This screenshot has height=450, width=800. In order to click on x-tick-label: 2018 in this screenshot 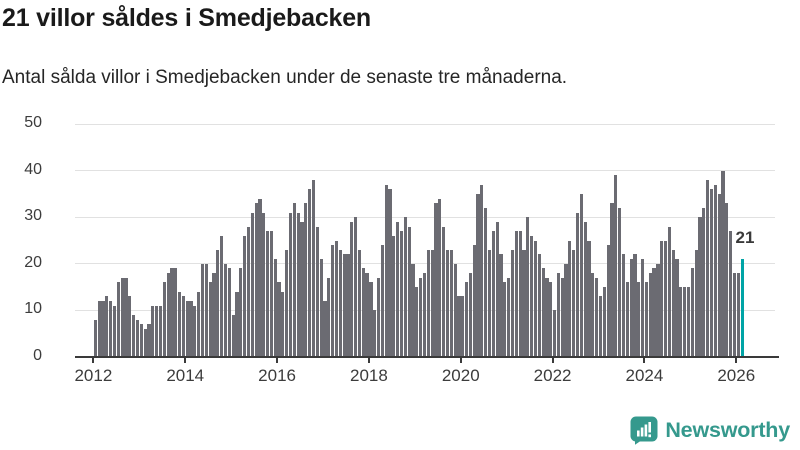, I will do `click(368, 375)`.